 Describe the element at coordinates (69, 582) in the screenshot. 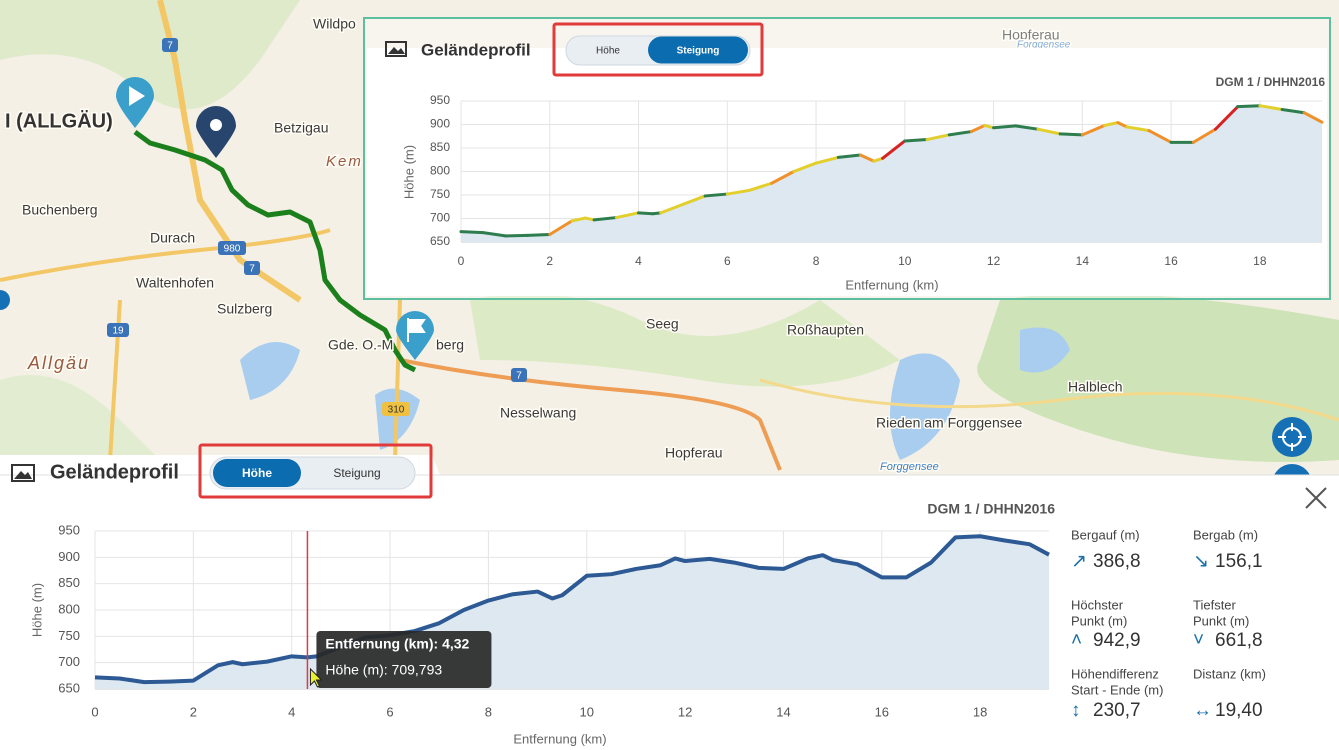

I see `y-tick-label: 850` at that location.